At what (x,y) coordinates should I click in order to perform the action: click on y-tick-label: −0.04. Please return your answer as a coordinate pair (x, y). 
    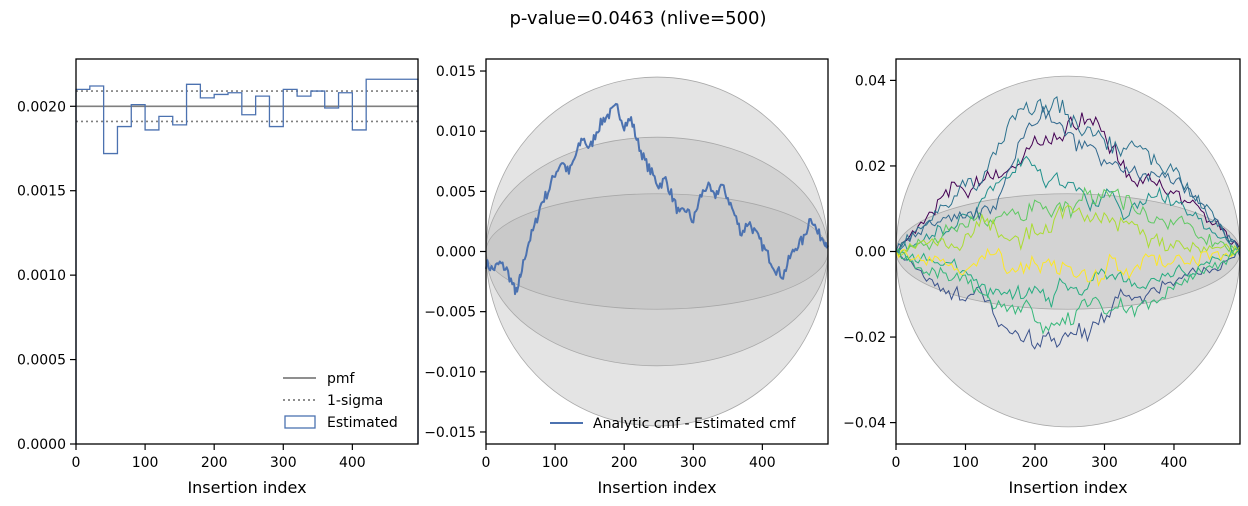
    Looking at the image, I should click on (864, 424).